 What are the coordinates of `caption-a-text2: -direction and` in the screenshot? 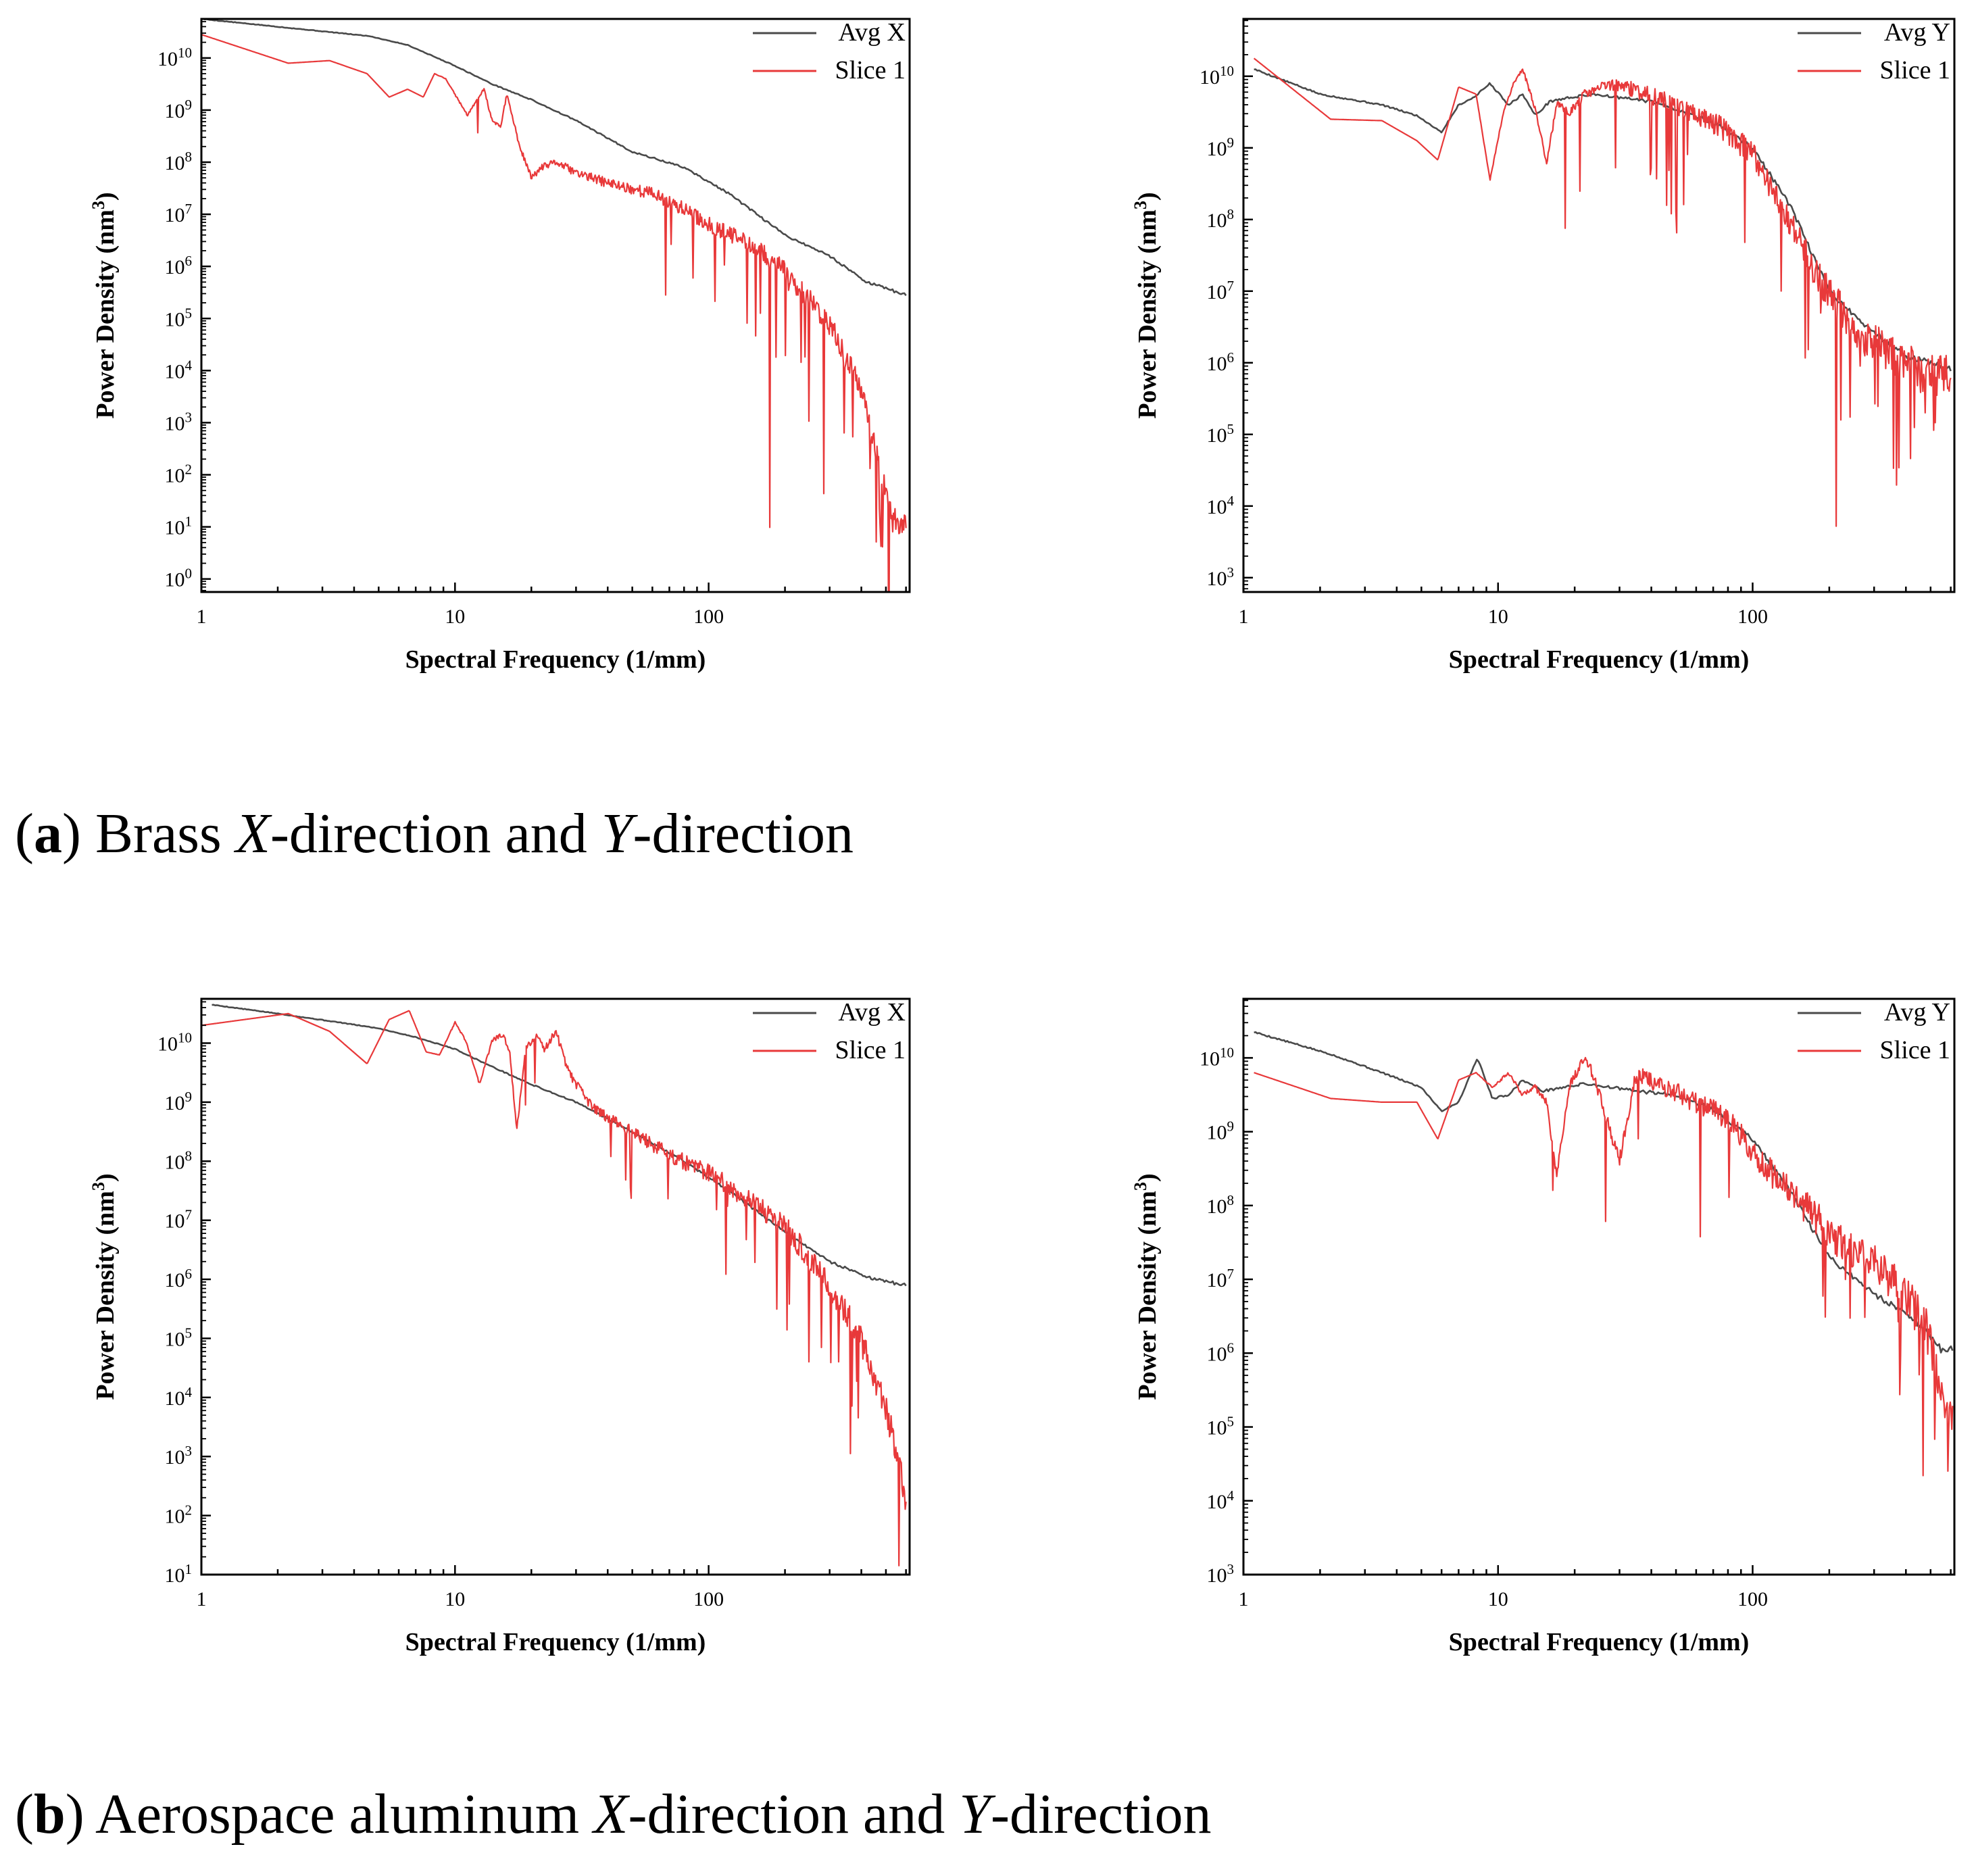 It's located at (435, 833).